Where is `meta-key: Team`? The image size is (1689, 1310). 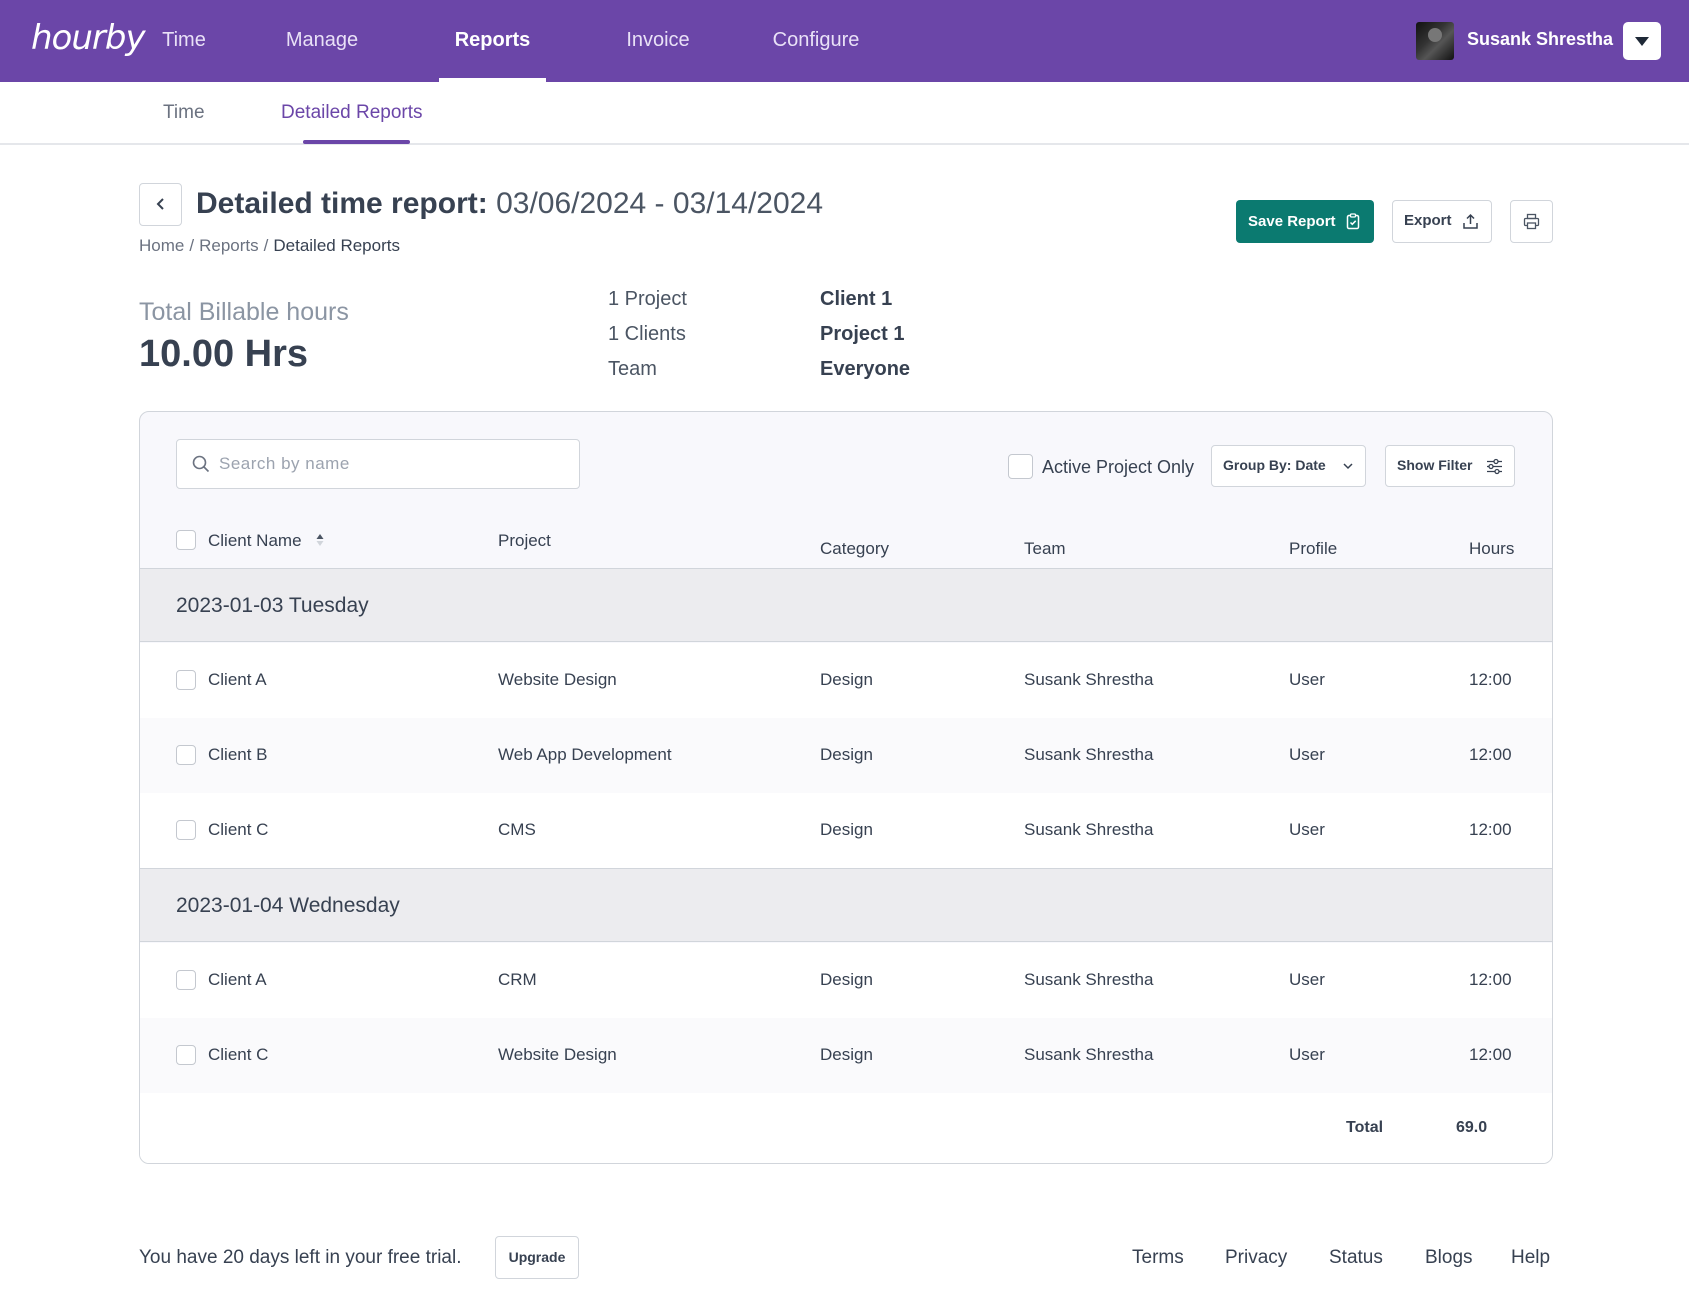
meta-key: Team is located at coordinates (632, 369).